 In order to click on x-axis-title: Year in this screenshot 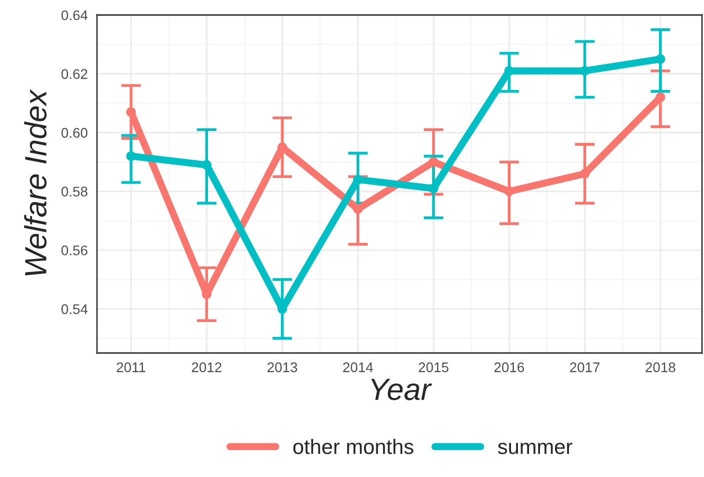, I will do `click(401, 389)`.